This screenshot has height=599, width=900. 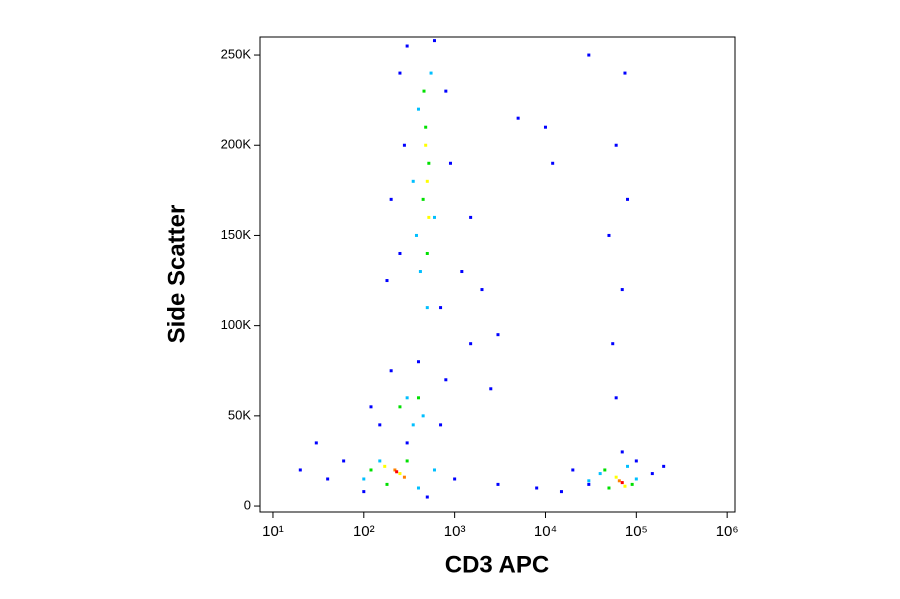 I want to click on y-tick-label: 200K, so click(x=236, y=144).